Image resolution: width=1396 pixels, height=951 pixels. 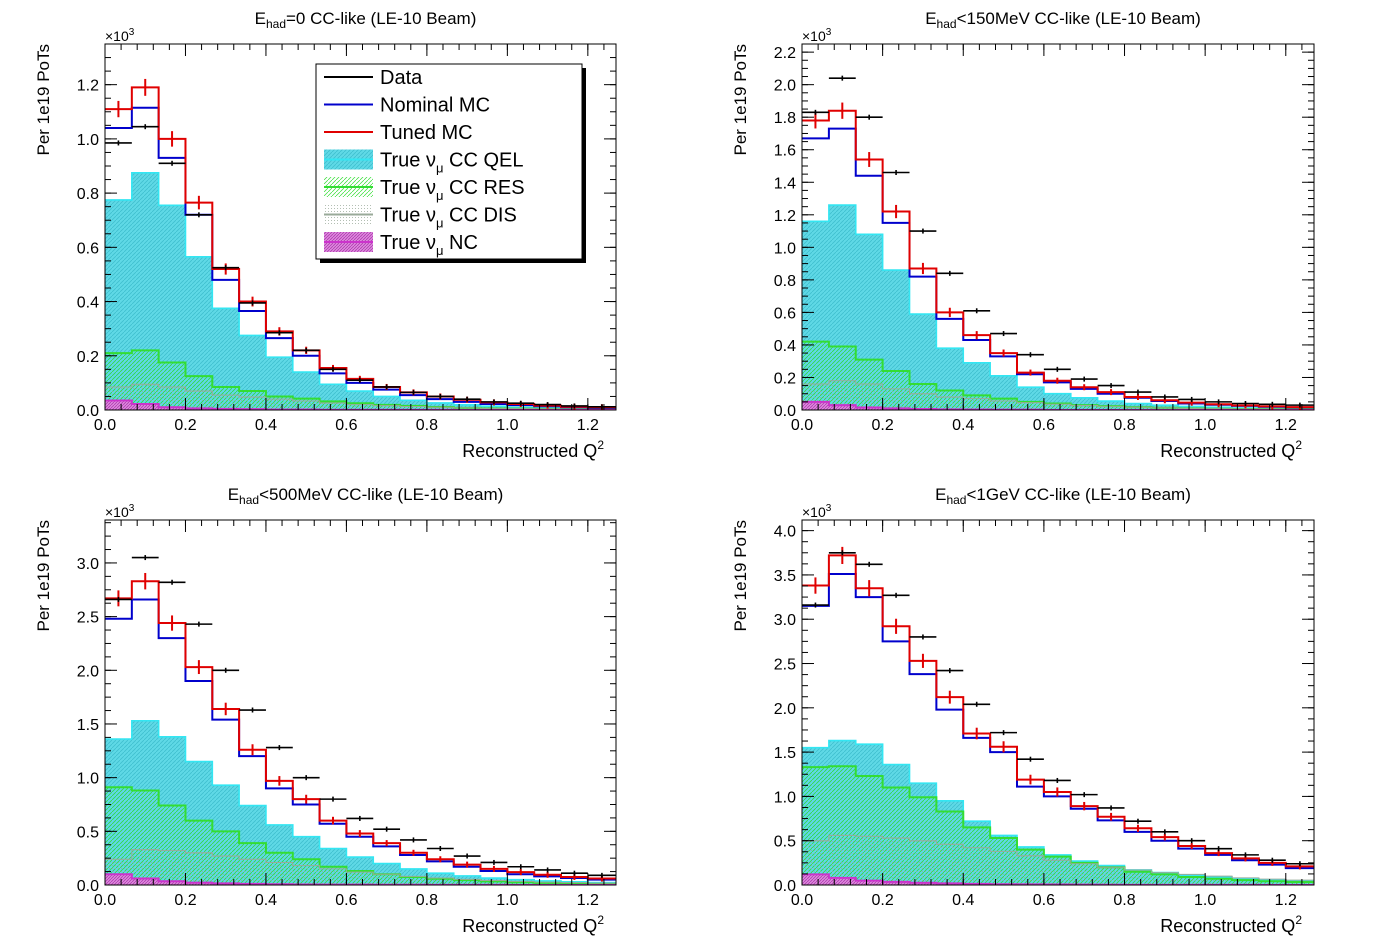 I want to click on legend-entry-data: Data, so click(x=373, y=78).